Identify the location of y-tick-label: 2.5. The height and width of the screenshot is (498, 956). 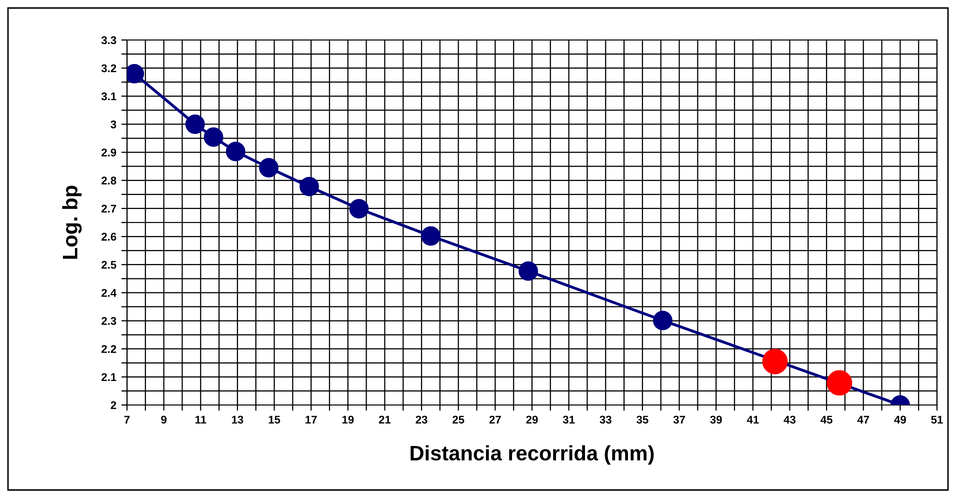
(109, 264).